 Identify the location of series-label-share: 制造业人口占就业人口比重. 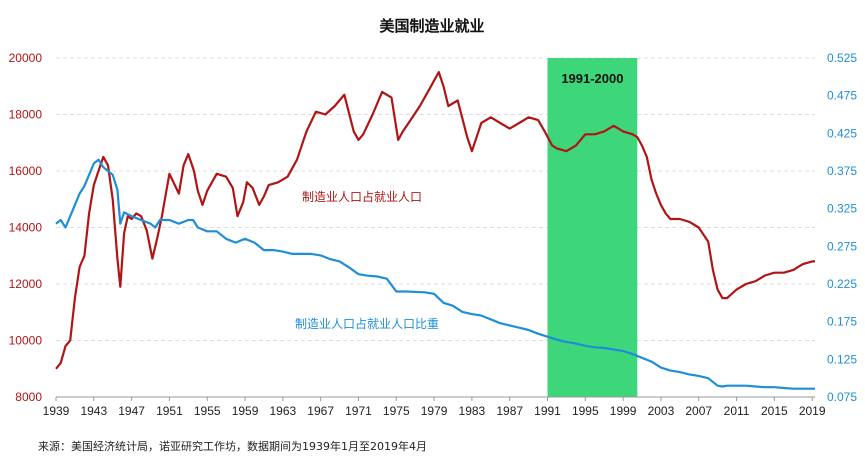
(367, 323).